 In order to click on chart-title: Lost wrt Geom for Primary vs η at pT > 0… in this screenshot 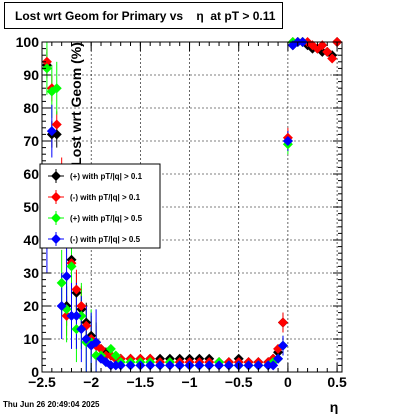, I will do `click(143, 15)`.